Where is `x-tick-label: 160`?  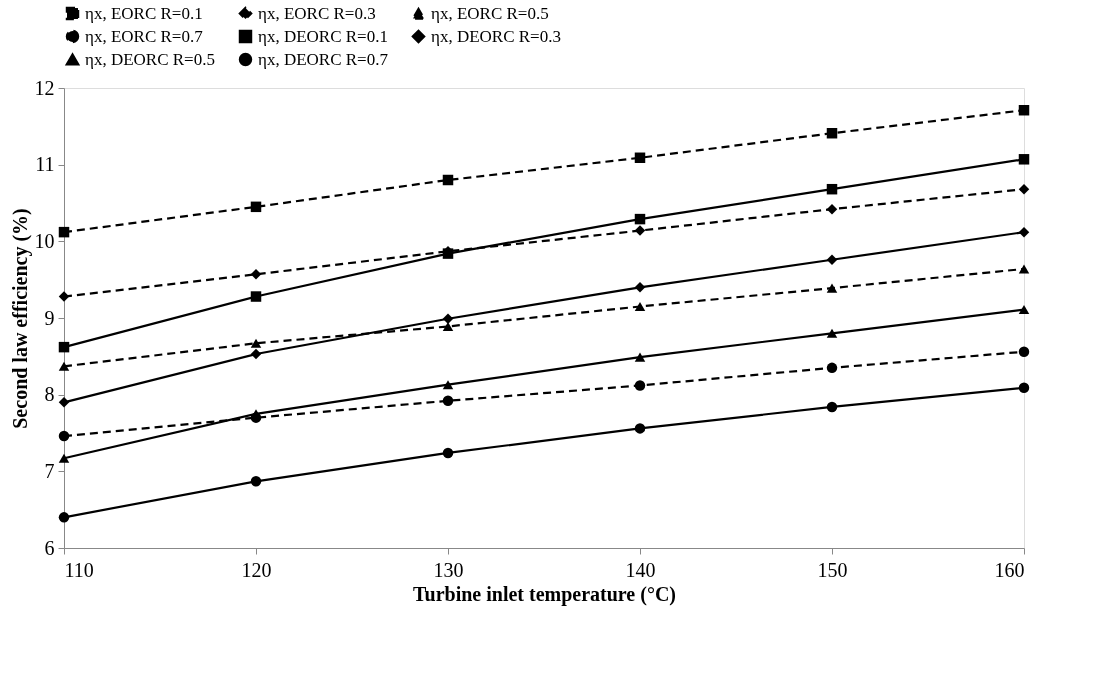
x-tick-label: 160 is located at coordinates (1009, 569).